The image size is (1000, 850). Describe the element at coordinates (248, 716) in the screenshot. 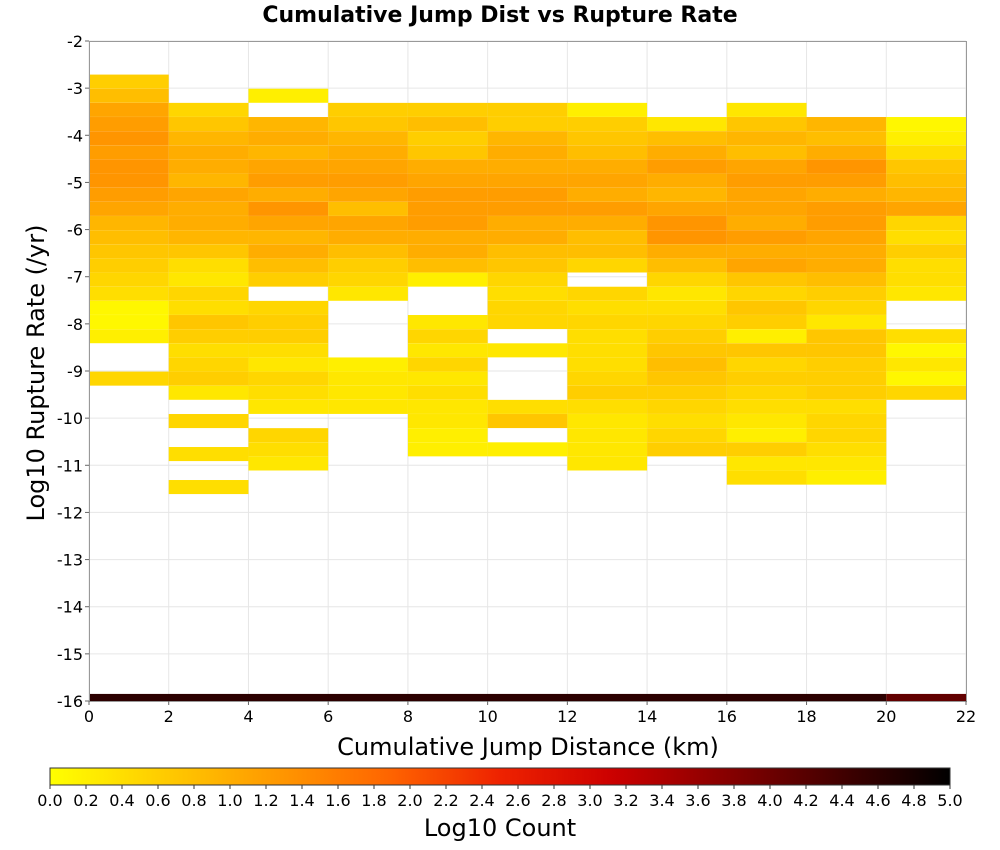

I see `x-tick-label: 4` at that location.